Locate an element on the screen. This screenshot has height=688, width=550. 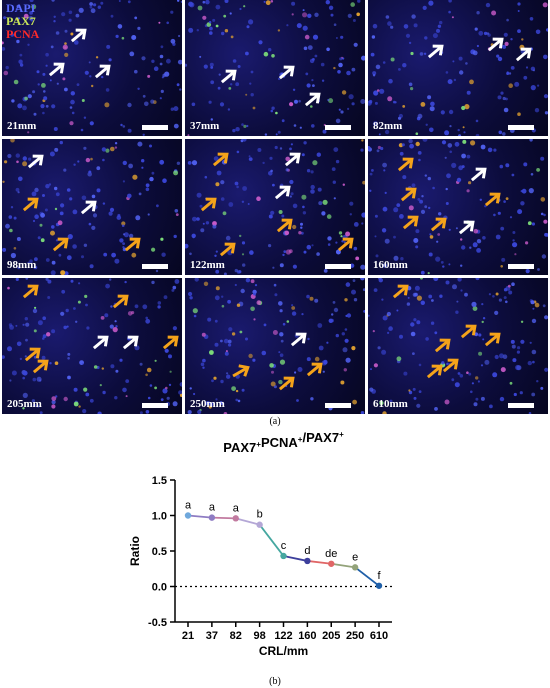
caption-b: (b) is located at coordinates (275, 681).